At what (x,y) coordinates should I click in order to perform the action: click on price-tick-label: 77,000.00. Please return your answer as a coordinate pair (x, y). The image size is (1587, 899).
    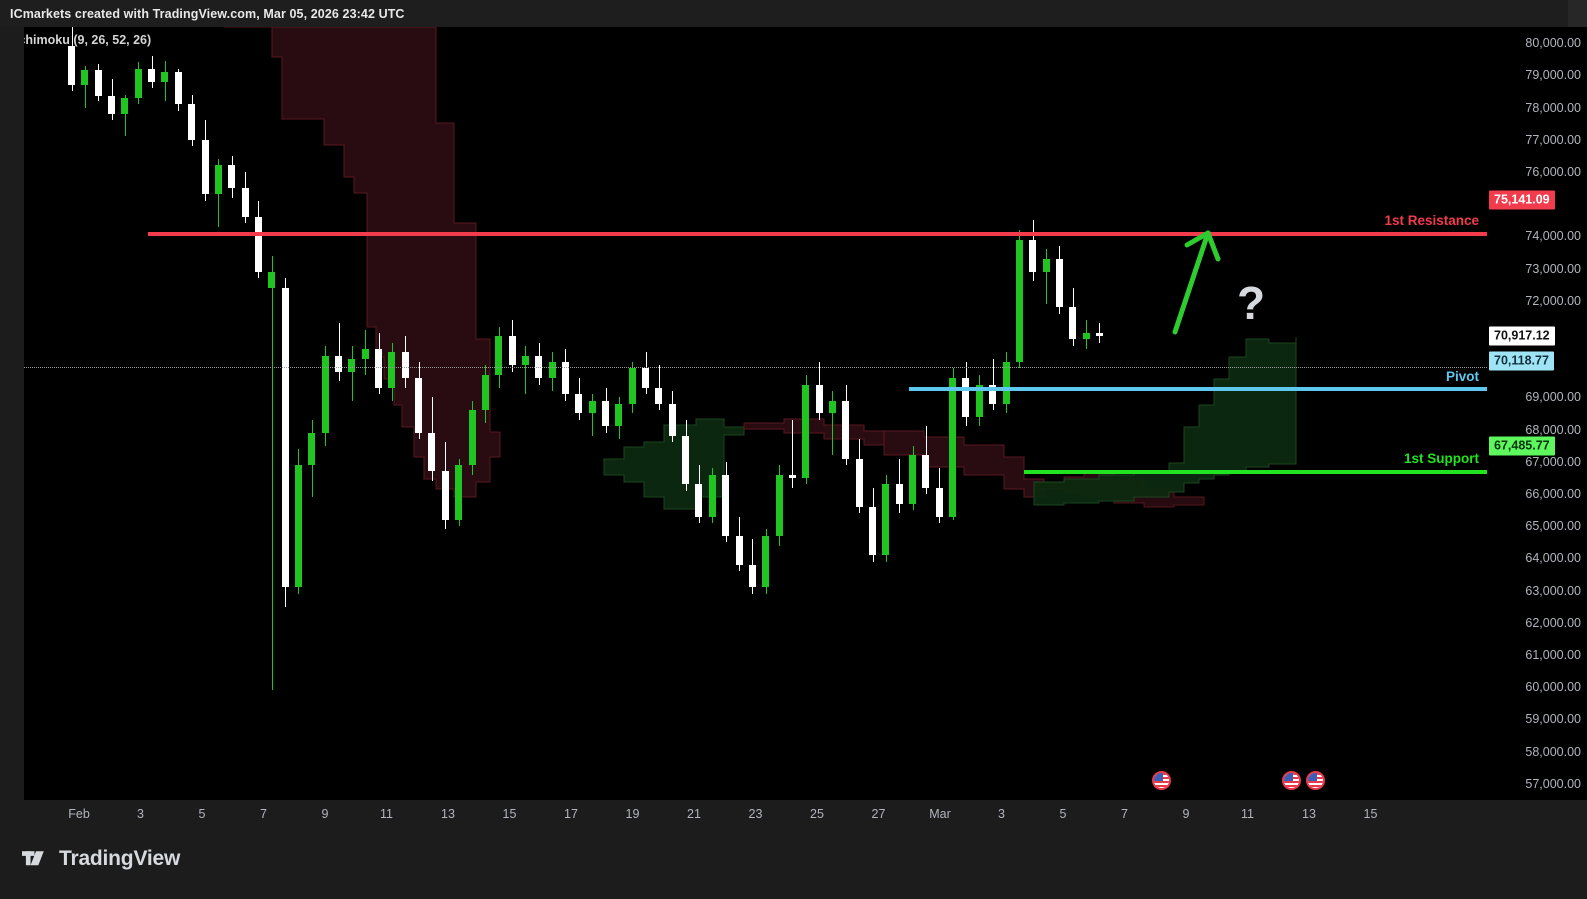
    Looking at the image, I should click on (1553, 139).